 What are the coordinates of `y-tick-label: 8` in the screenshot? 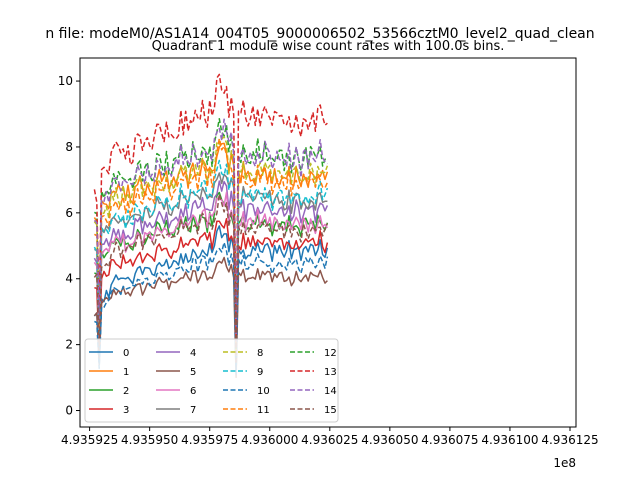 It's located at (69, 147).